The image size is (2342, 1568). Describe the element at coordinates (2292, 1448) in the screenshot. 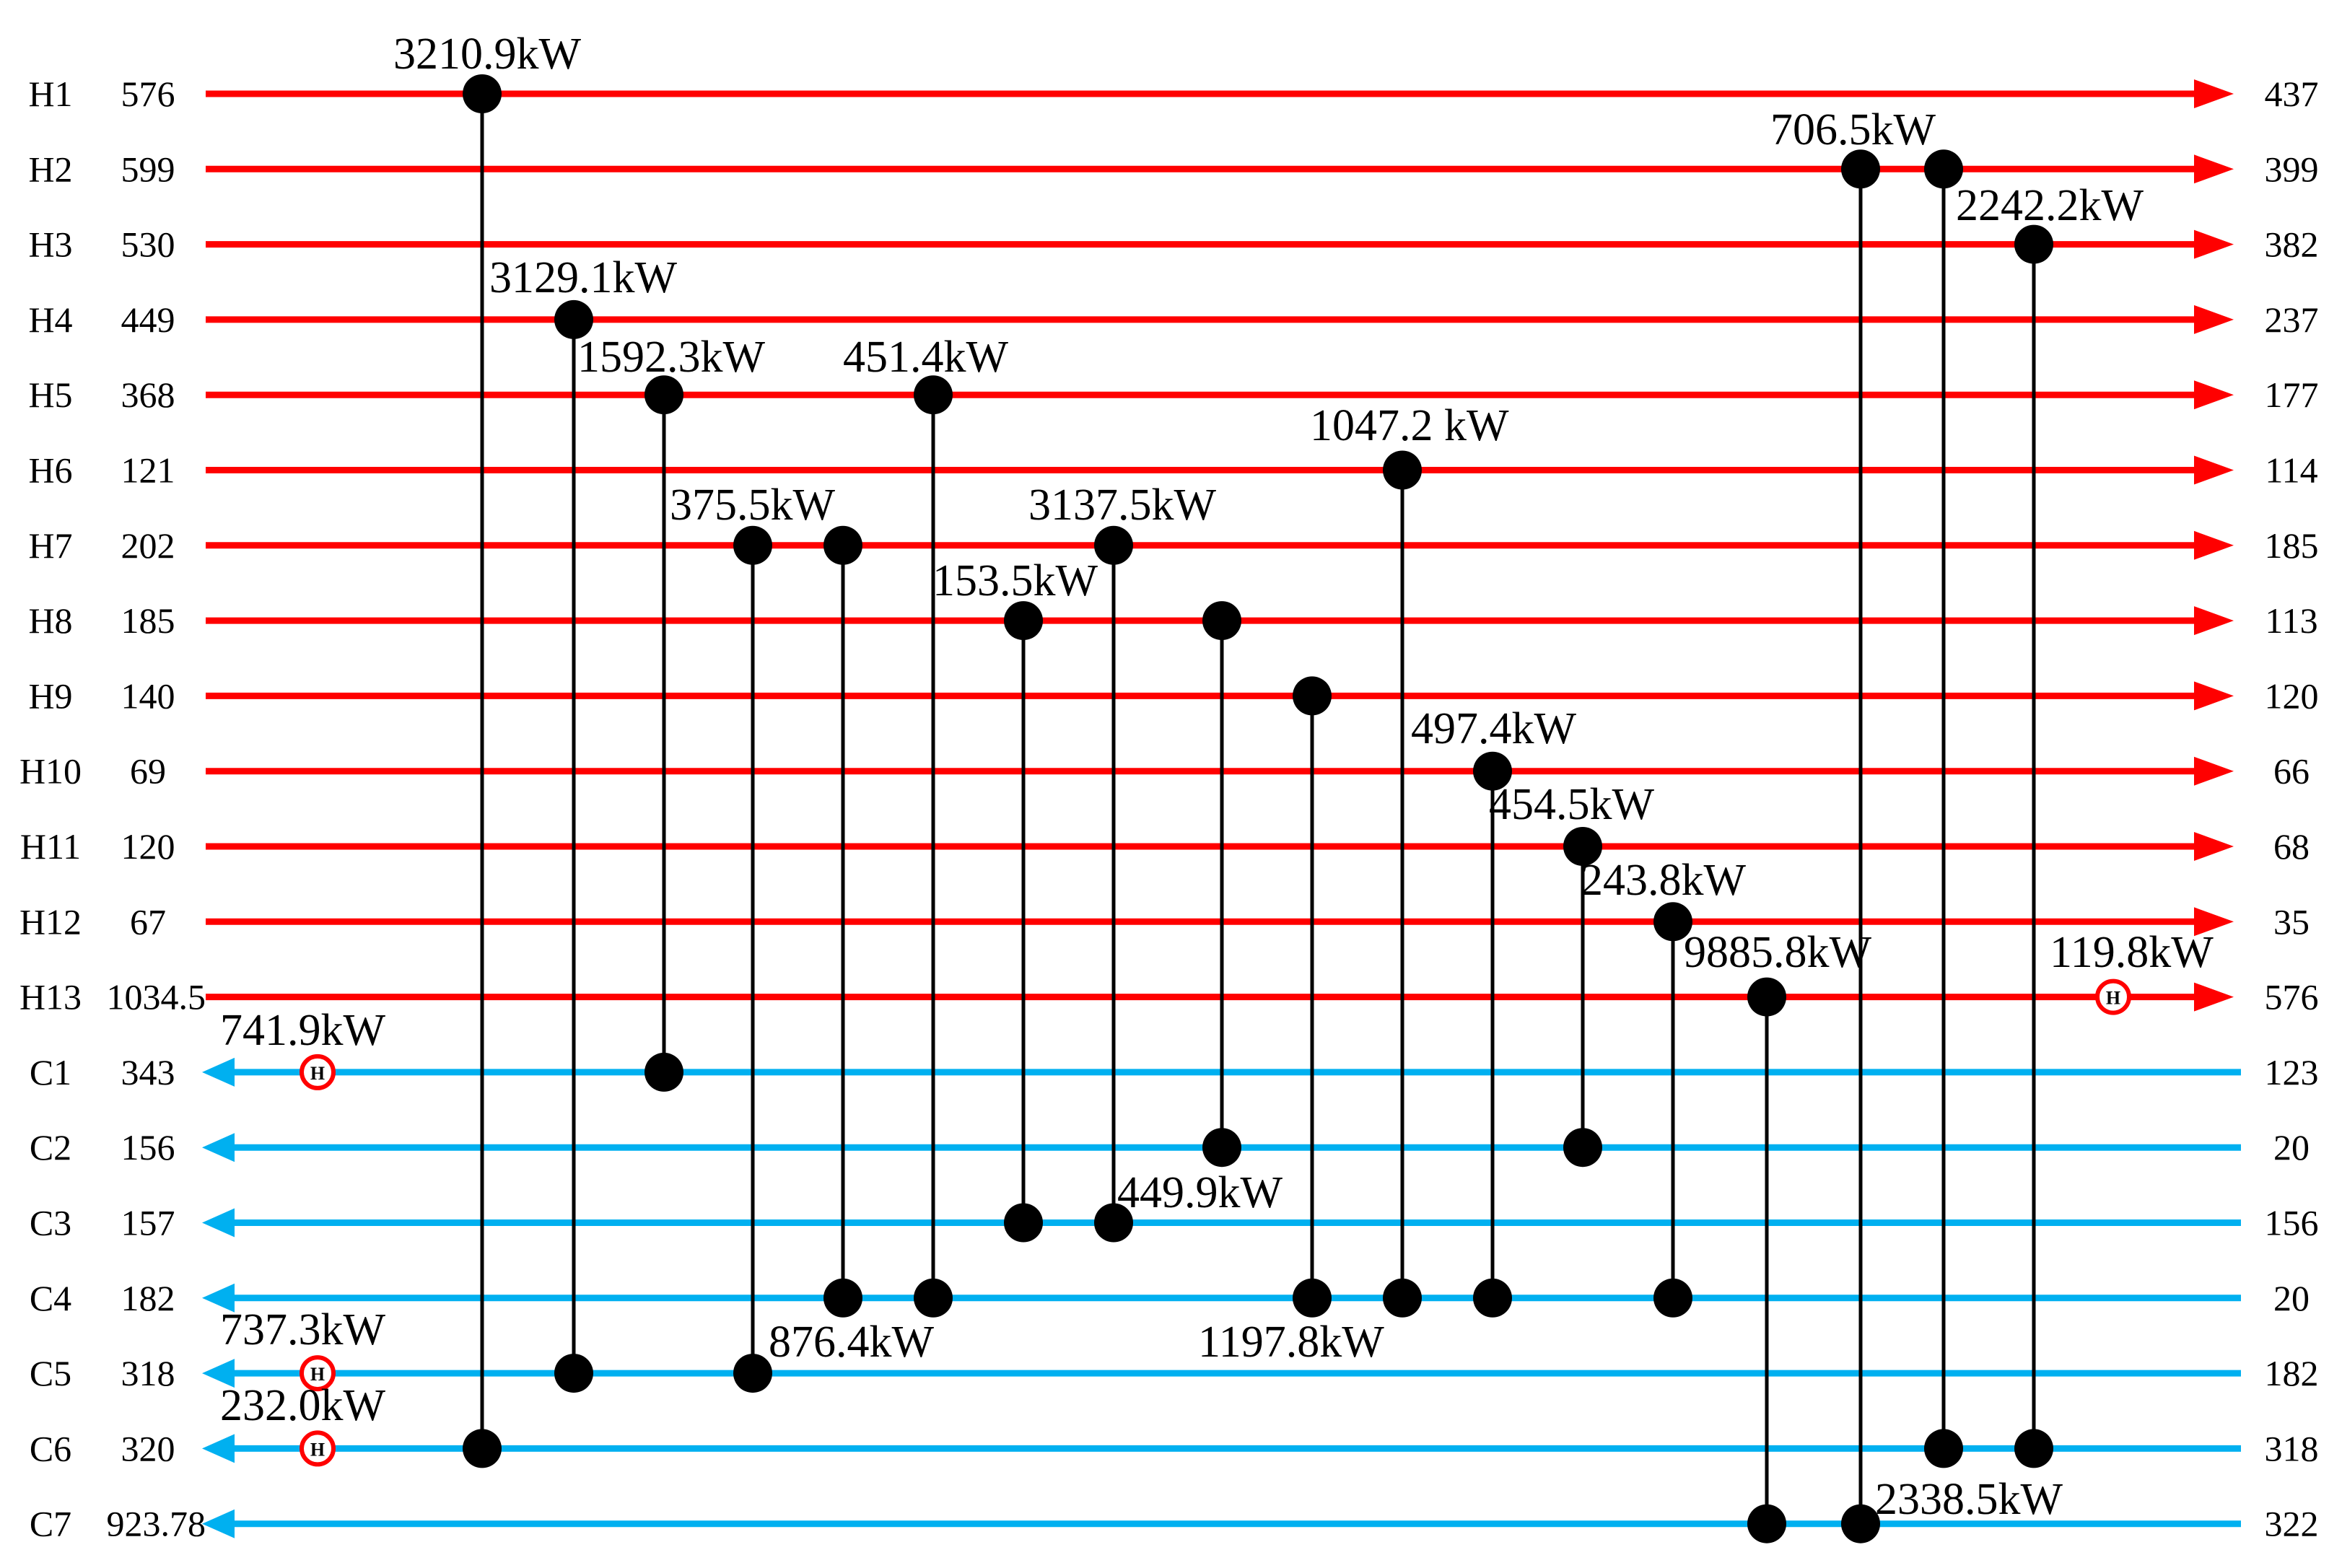

I see `outlet-temperature: 318` at that location.